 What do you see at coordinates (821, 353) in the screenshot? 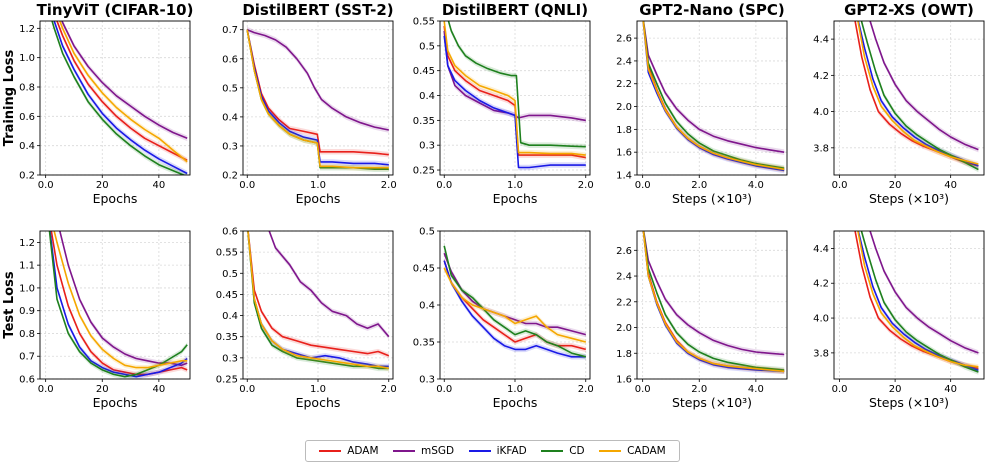
I see `y-tick-label: 3.8` at bounding box center [821, 353].